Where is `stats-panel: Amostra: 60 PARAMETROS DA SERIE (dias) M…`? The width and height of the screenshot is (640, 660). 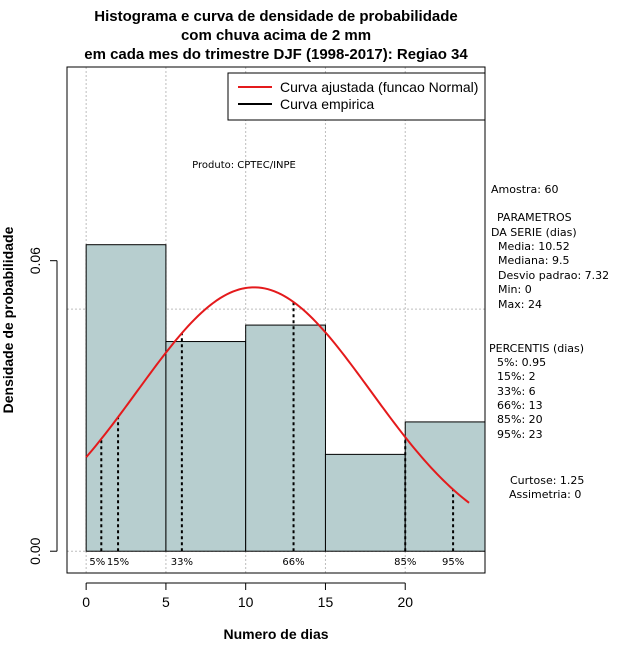
stats-panel: Amostra: 60 PARAMETROS DA SERIE (dias) M… is located at coordinates (549, 342).